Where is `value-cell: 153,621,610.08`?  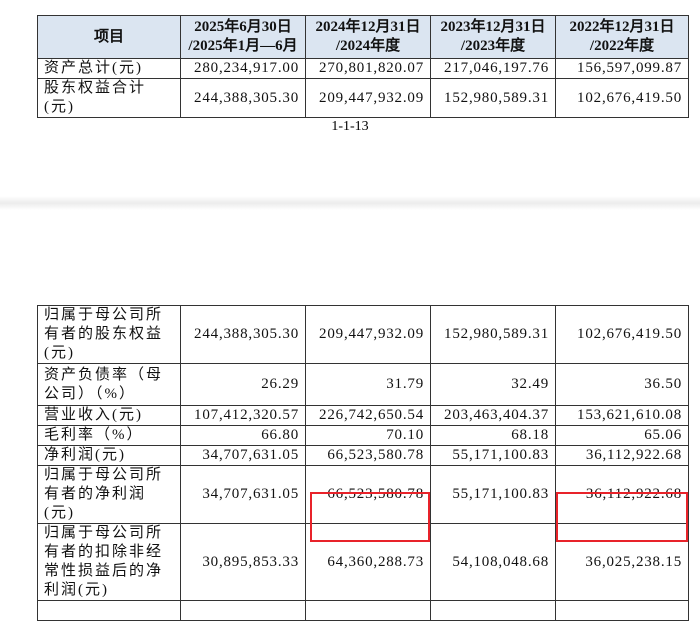
value-cell: 153,621,610.08 is located at coordinates (622, 415).